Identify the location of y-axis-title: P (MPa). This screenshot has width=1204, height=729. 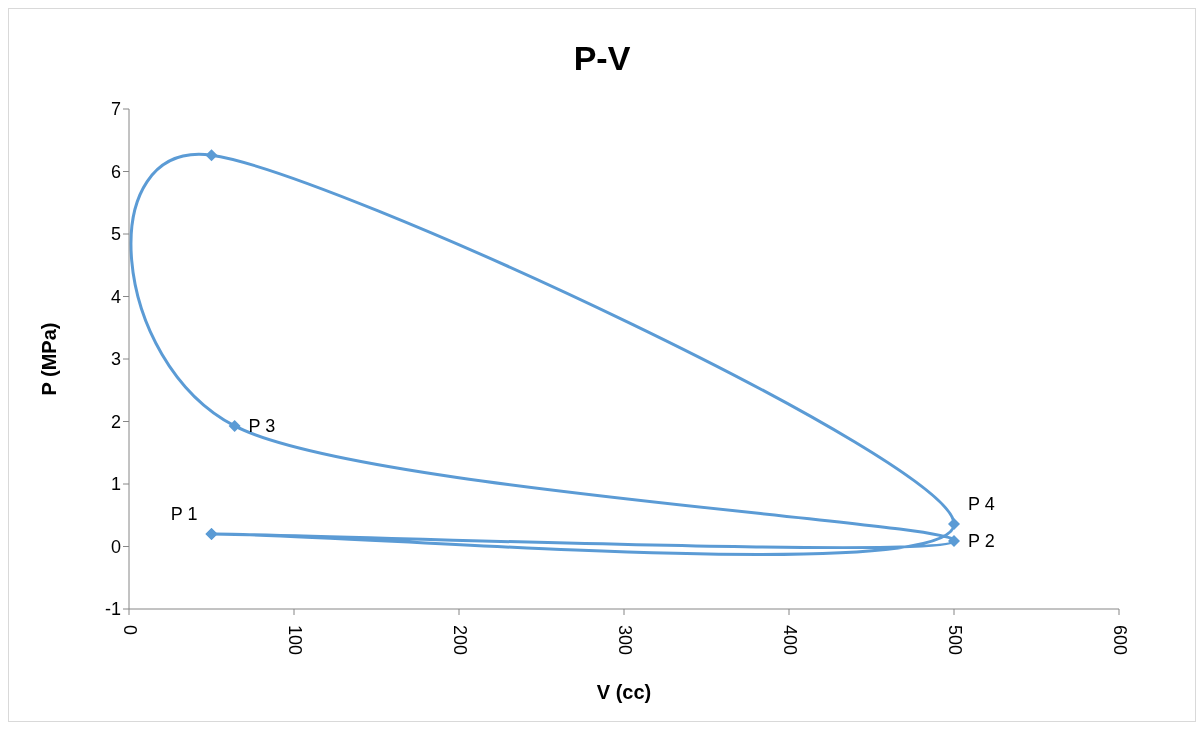
(49, 359).